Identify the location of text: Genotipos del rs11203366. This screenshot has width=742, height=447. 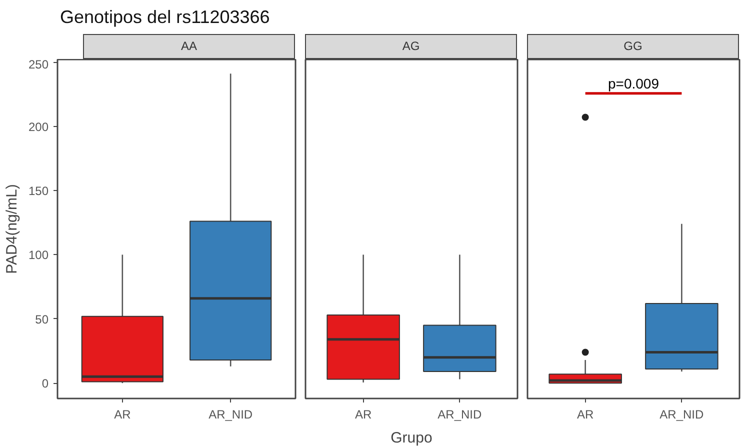
(165, 17).